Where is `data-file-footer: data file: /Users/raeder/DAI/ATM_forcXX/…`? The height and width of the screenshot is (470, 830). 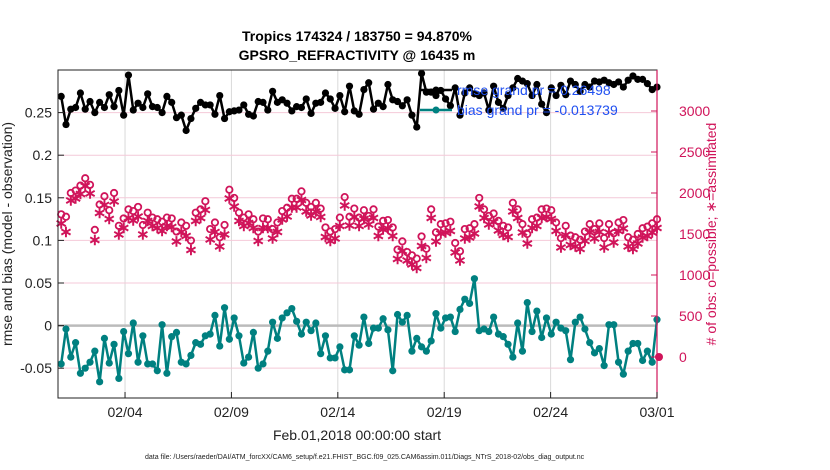
data-file-footer: data file: /Users/raeder/DAI/ATM_forcXX/… is located at coordinates (365, 457).